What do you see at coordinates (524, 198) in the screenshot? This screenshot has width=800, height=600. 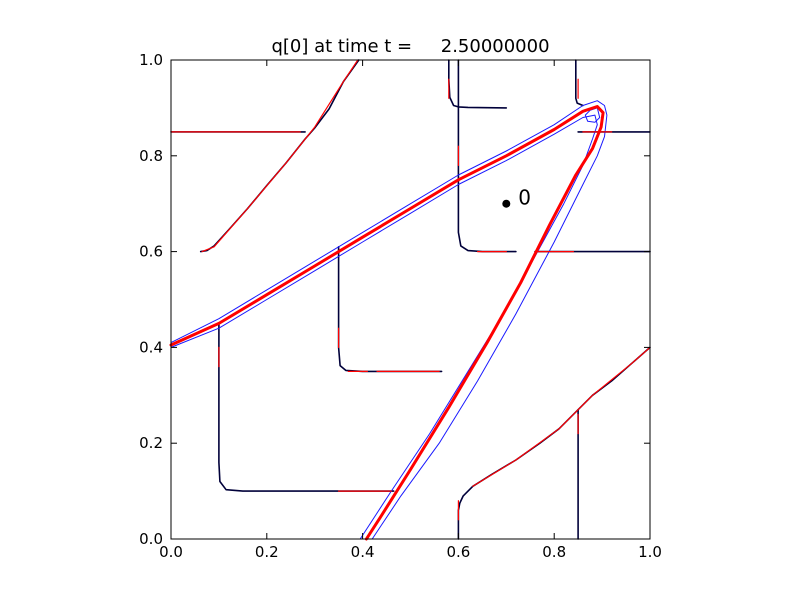 I see `probe-point-label: 0` at bounding box center [524, 198].